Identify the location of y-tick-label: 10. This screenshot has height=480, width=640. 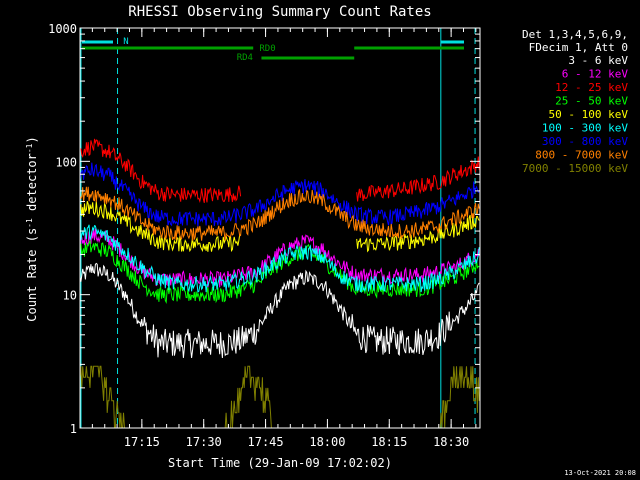
(70, 296).